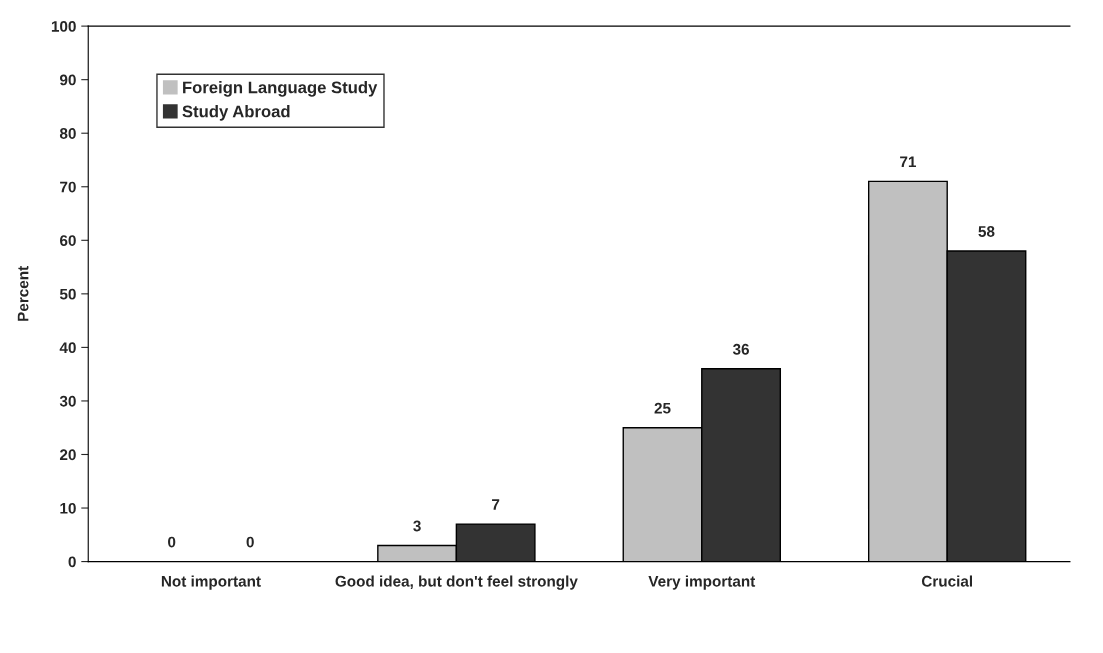 This screenshot has height=653, width=1103. Describe the element at coordinates (67, 401) in the screenshot. I see `y-tick-label: 30` at that location.